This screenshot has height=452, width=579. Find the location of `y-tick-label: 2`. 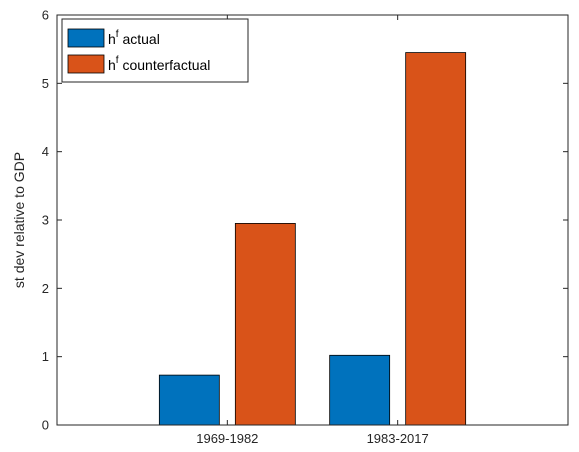

y-tick-label: 2 is located at coordinates (45, 288).